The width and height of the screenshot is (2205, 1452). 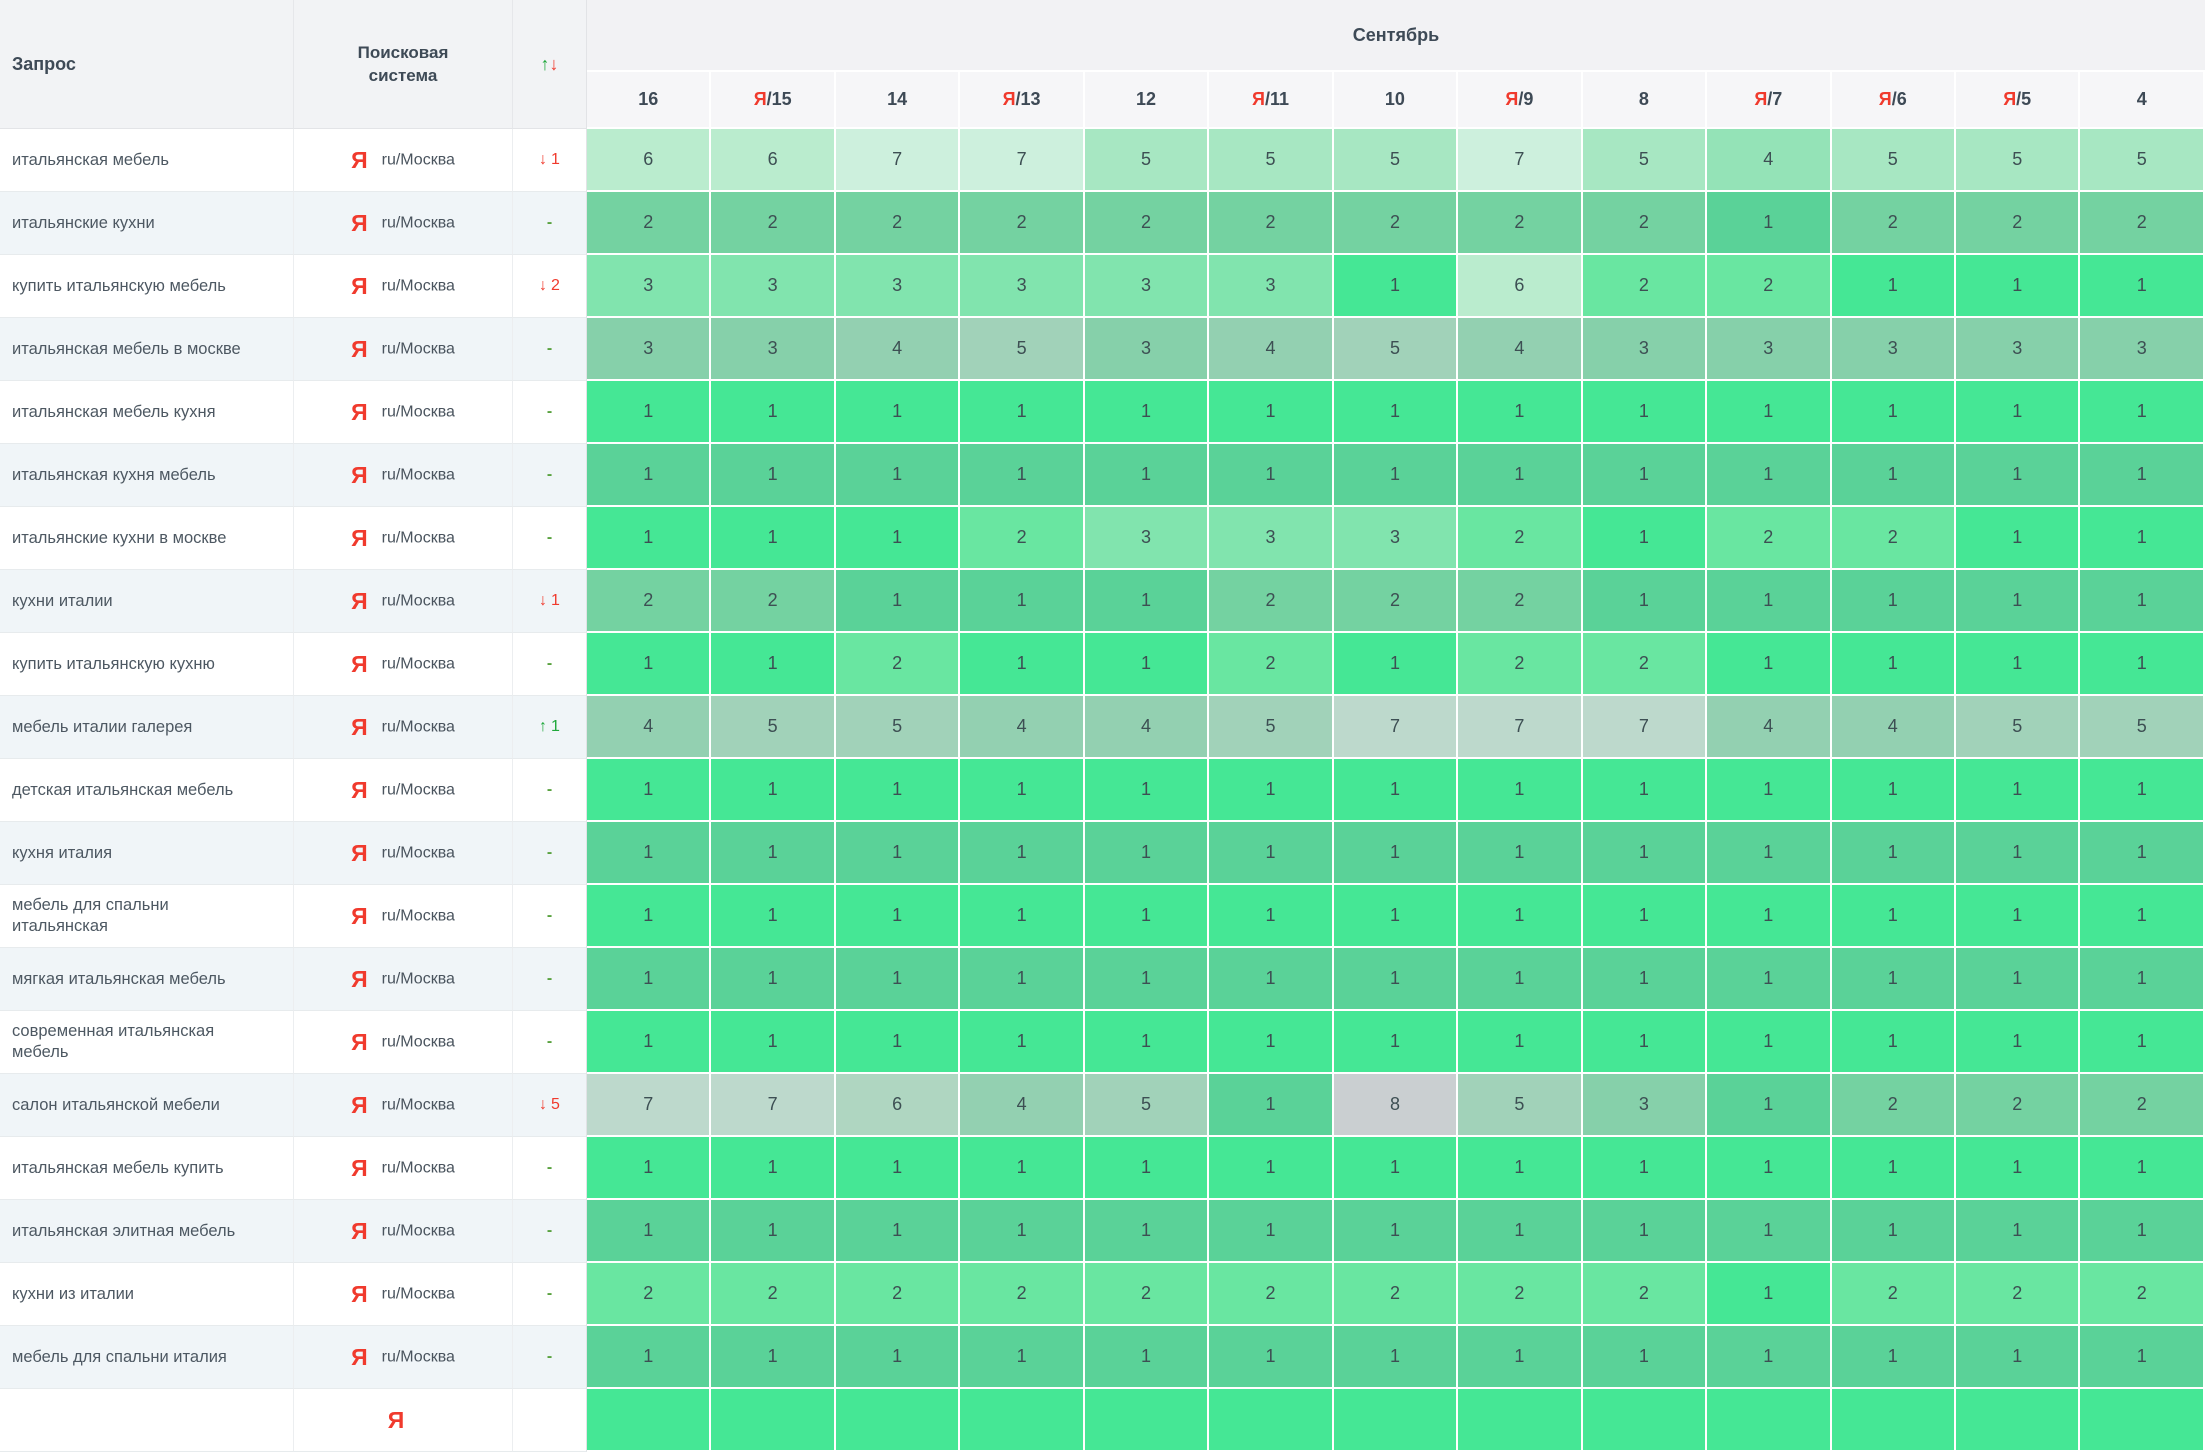 What do you see at coordinates (2018, 99) in the screenshot?
I see `date-column-header-yandex-update: Я/5` at bounding box center [2018, 99].